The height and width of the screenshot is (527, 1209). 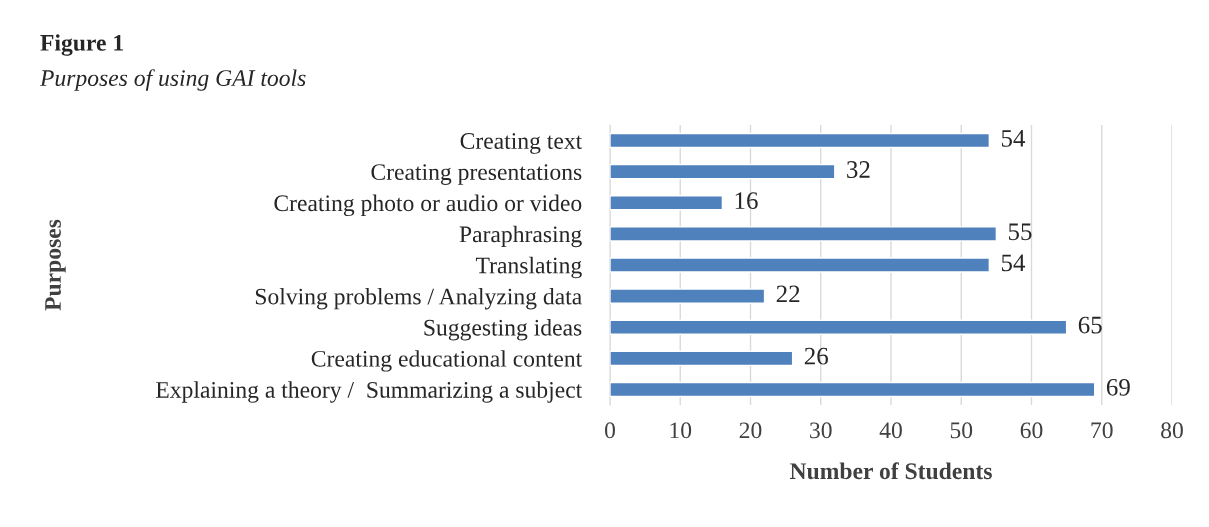 What do you see at coordinates (503, 330) in the screenshot?
I see `y-tick-label: Suggesting ideas` at bounding box center [503, 330].